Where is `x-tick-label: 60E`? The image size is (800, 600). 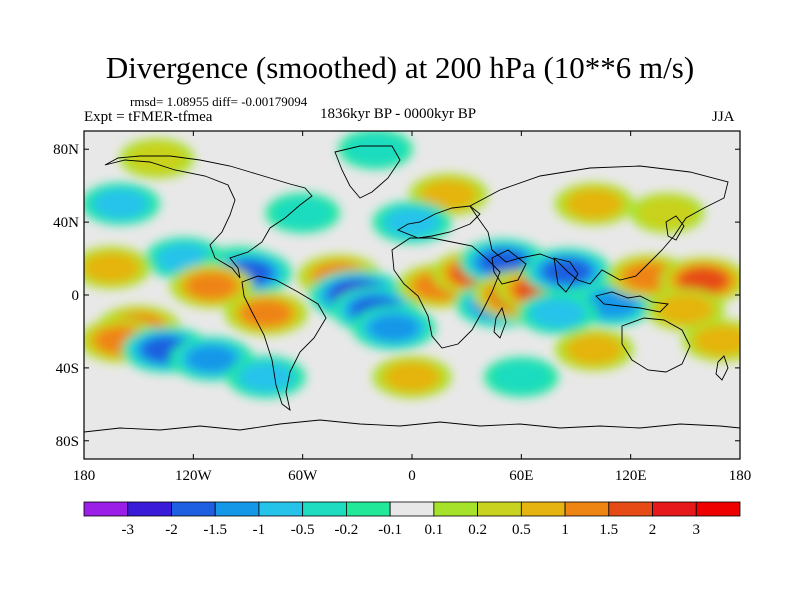 x-tick-label: 60E is located at coordinates (521, 476).